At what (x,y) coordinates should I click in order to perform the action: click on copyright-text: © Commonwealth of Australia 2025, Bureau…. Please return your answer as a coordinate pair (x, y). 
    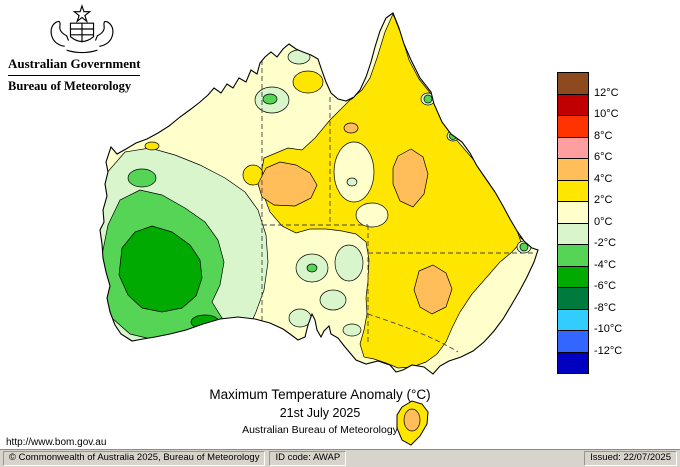
    Looking at the image, I should click on (134, 458).